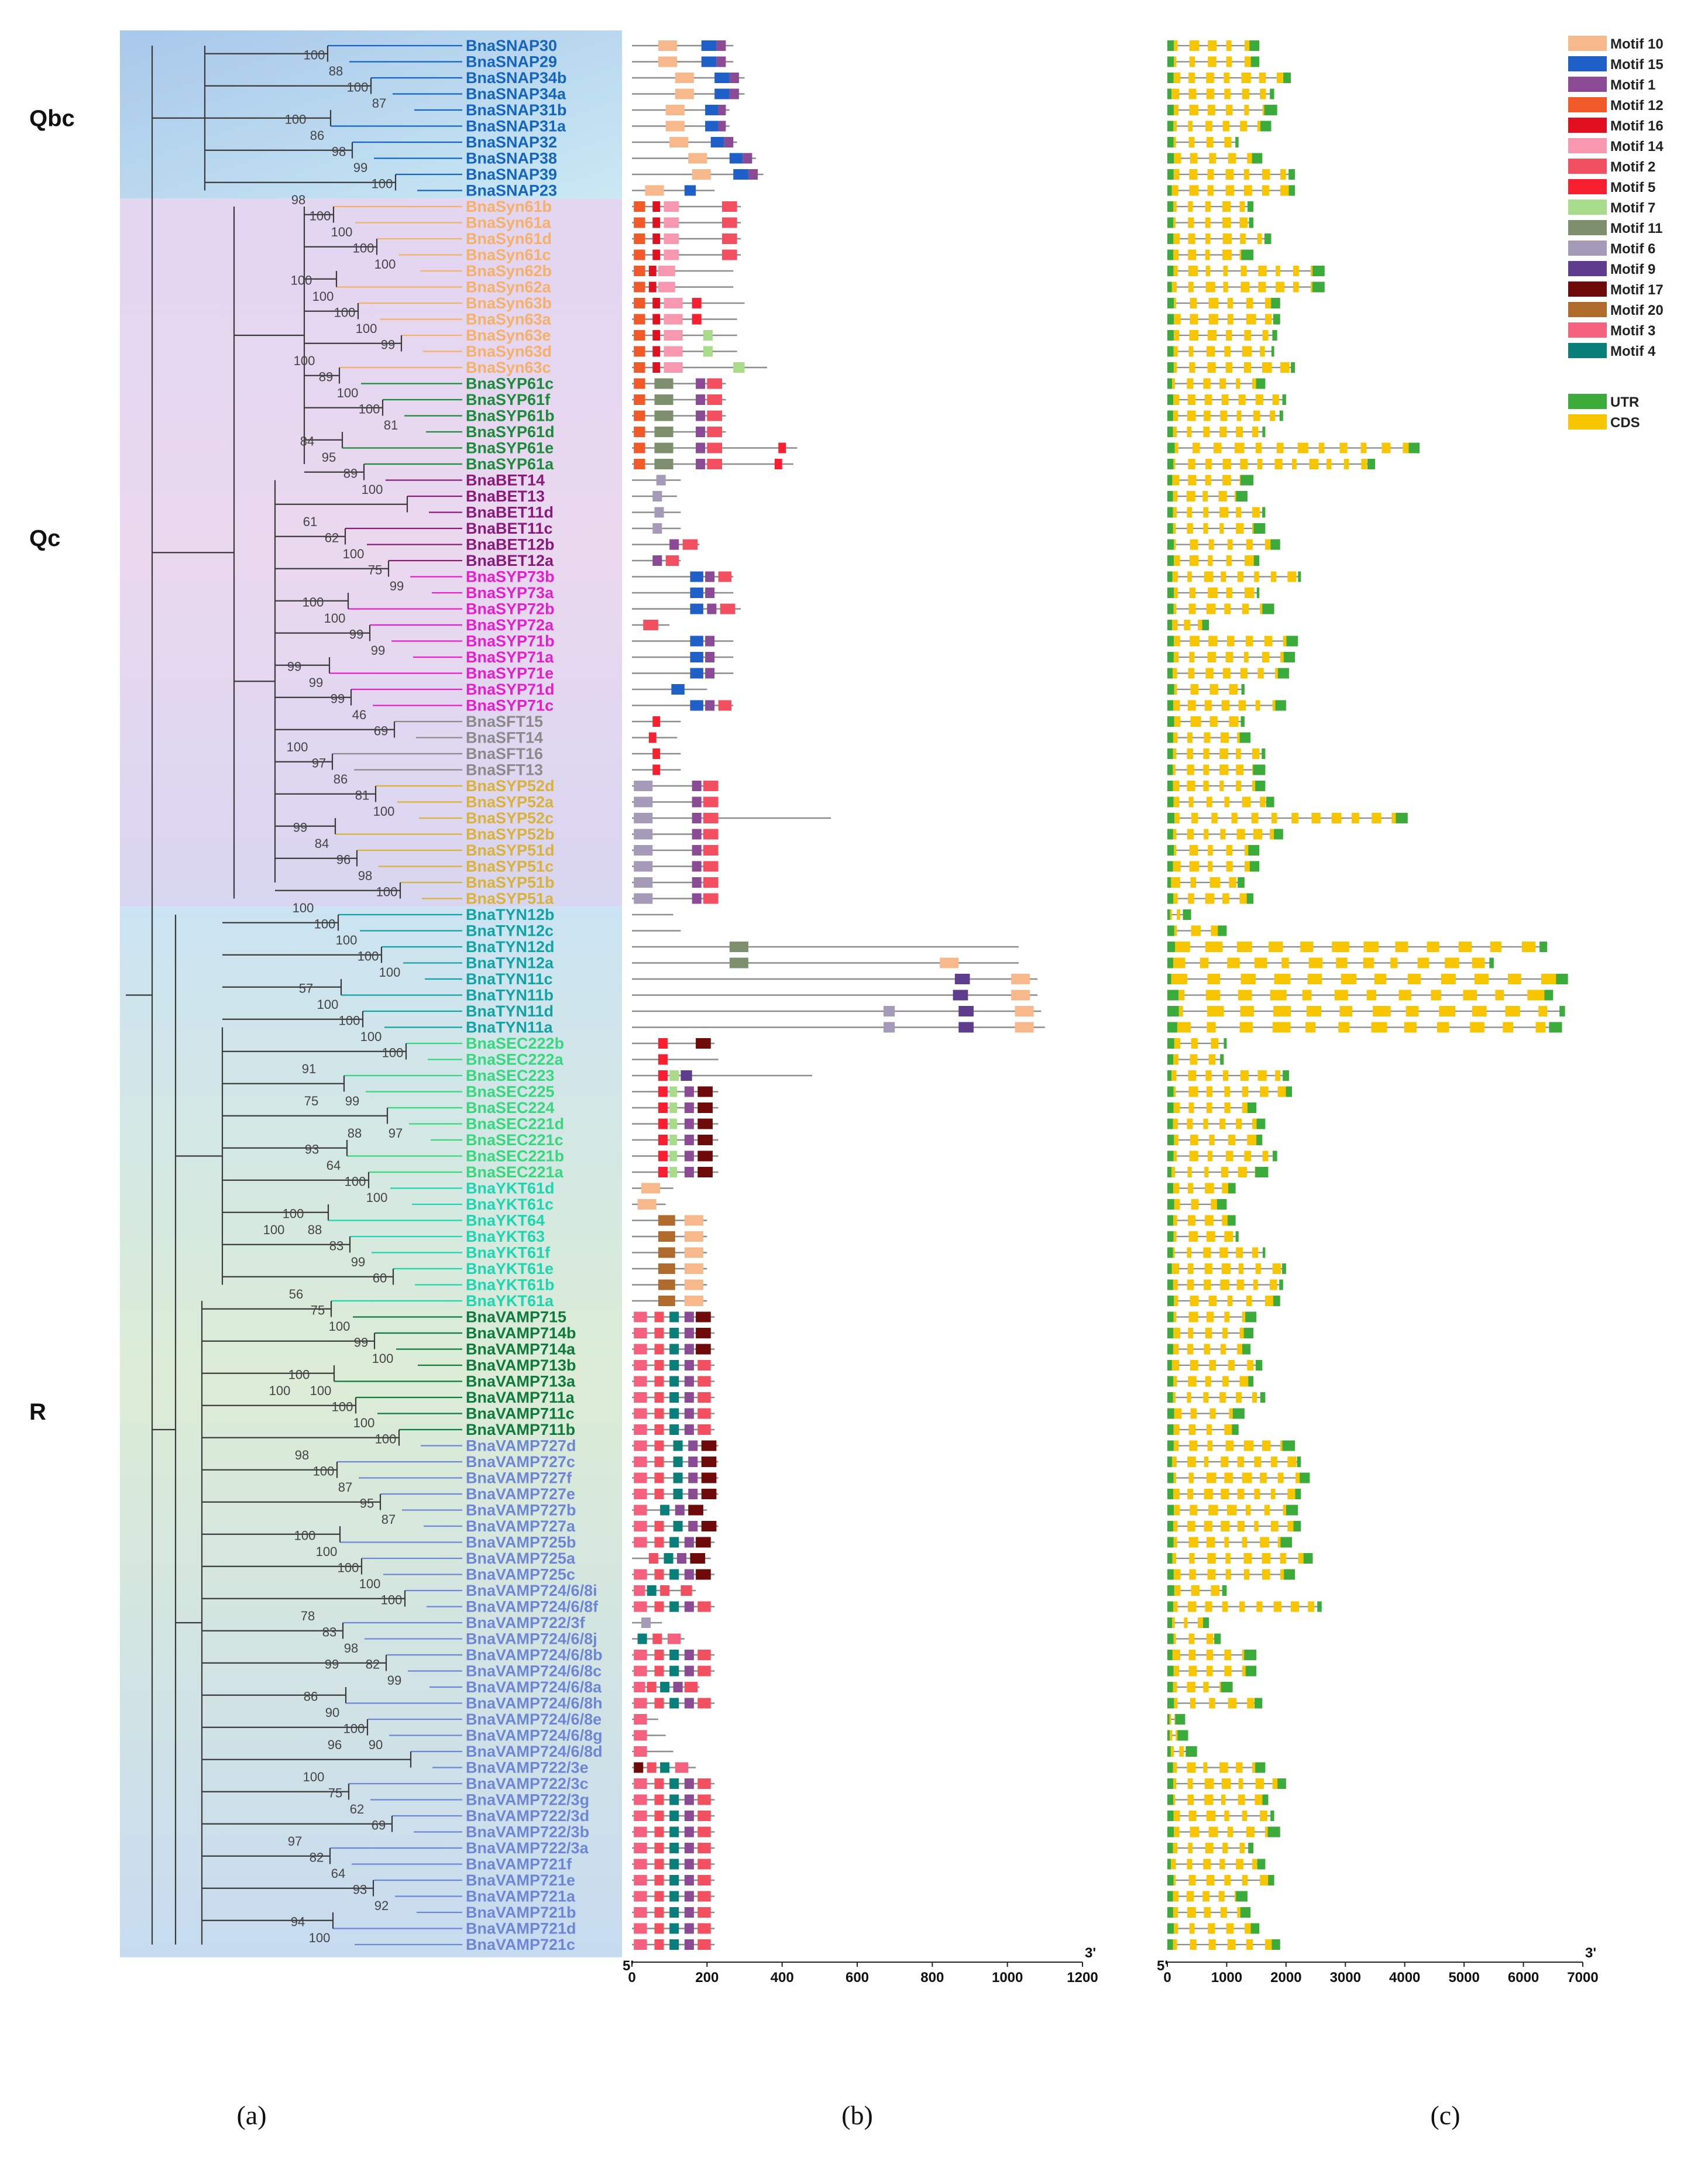  Describe the element at coordinates (534, 1719) in the screenshot. I see `gene-label: BnaVAMP724/6/8e` at that location.